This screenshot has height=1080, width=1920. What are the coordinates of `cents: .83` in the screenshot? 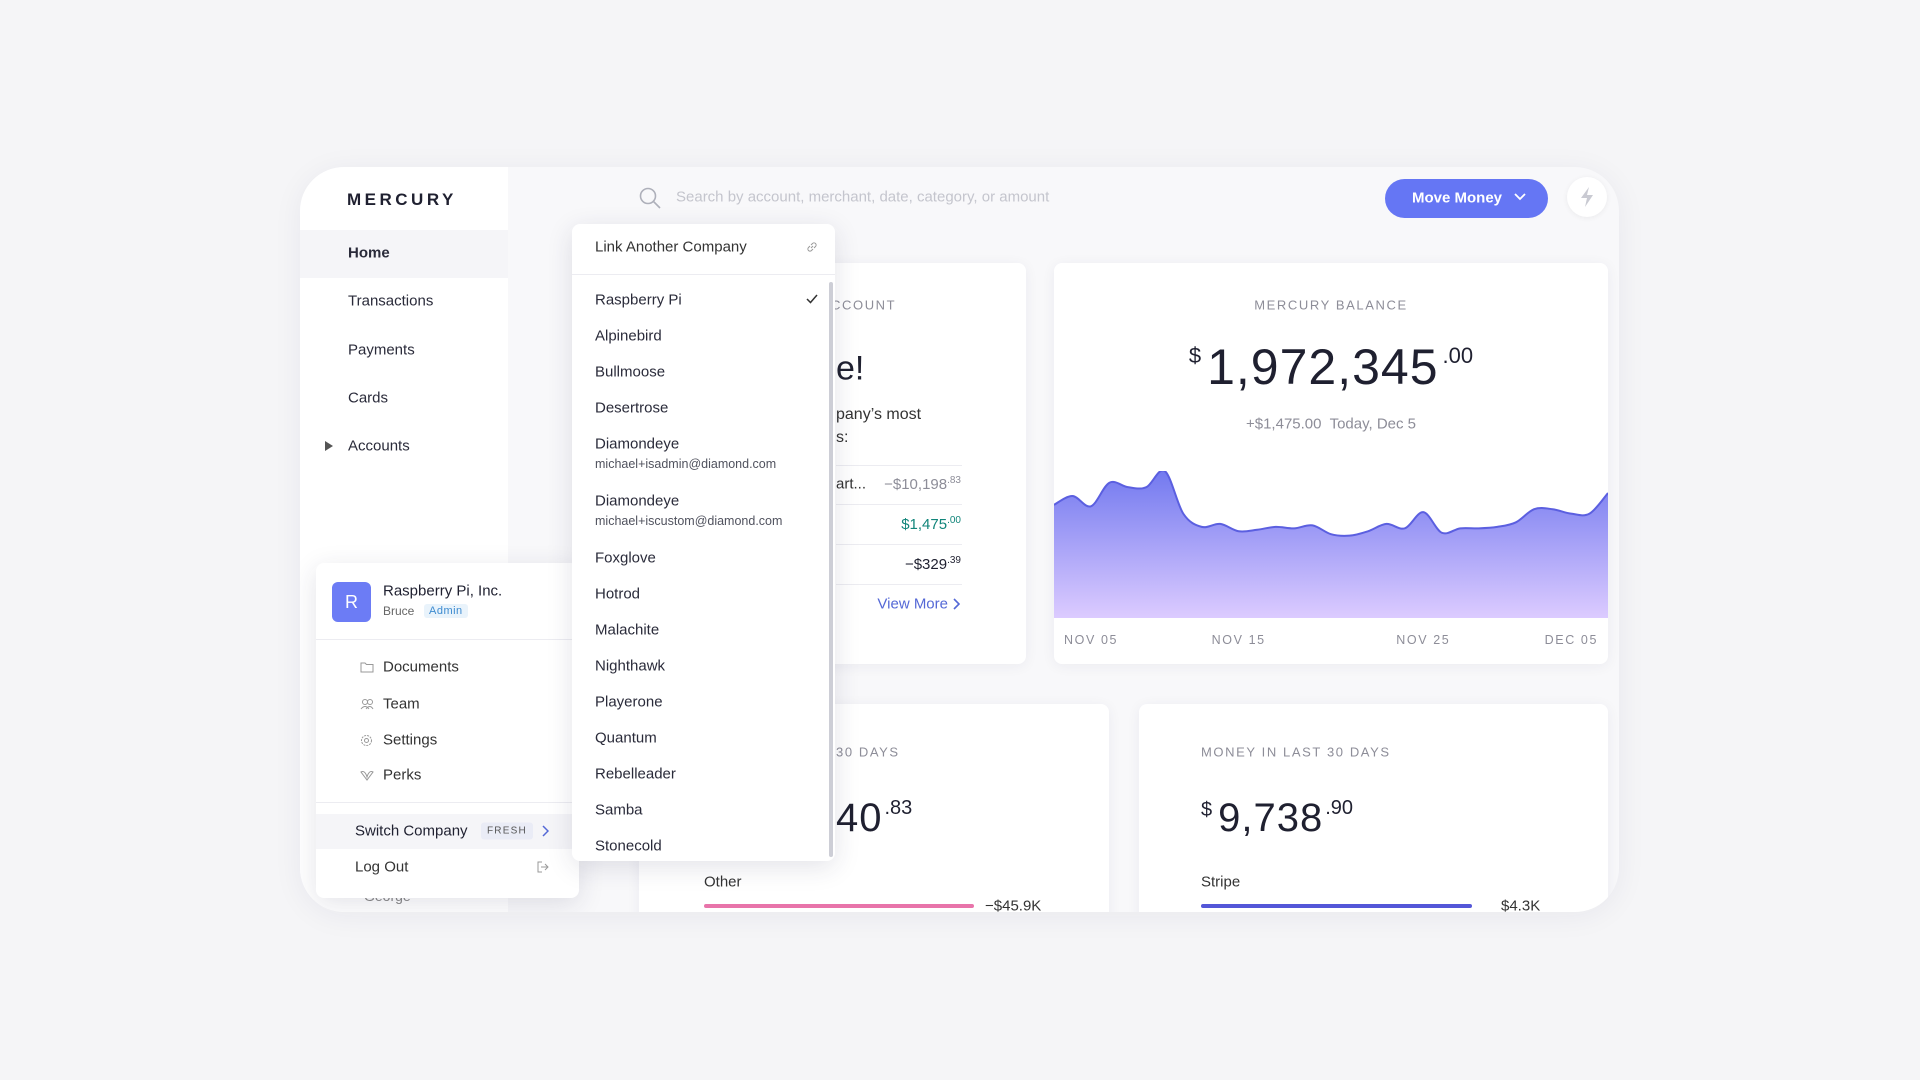 It's located at (898, 808).